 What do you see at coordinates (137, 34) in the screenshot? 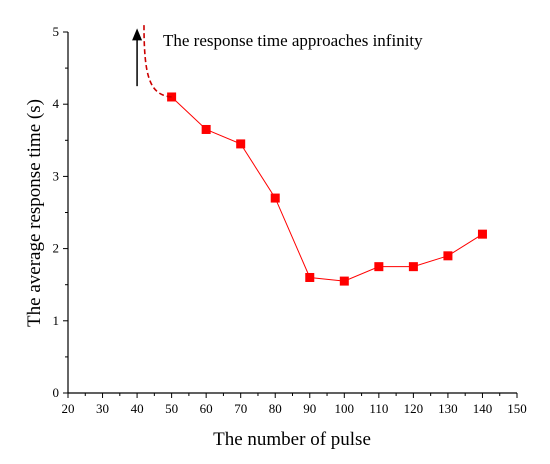
I see `annotation-arrow-head` at bounding box center [137, 34].